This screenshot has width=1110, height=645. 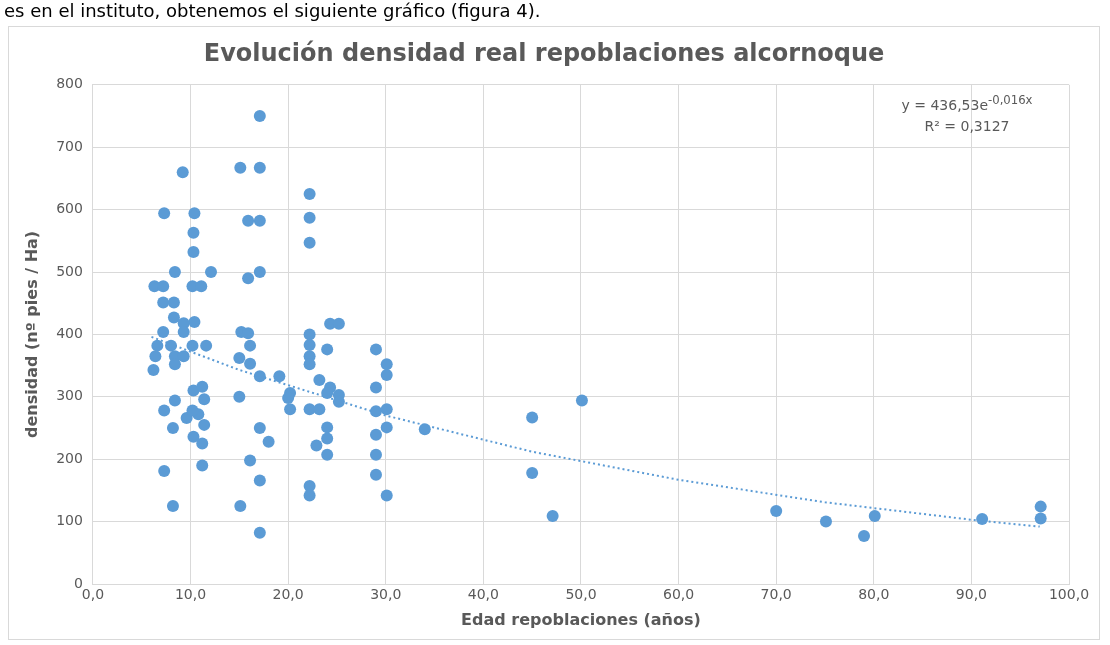 What do you see at coordinates (190, 594) in the screenshot?
I see `x-tick-label: 10,0` at bounding box center [190, 594].